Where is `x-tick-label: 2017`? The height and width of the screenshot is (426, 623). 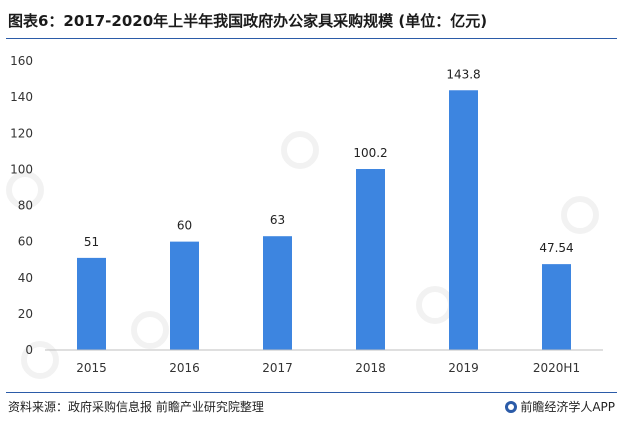
x-tick-label: 2017 is located at coordinates (277, 368).